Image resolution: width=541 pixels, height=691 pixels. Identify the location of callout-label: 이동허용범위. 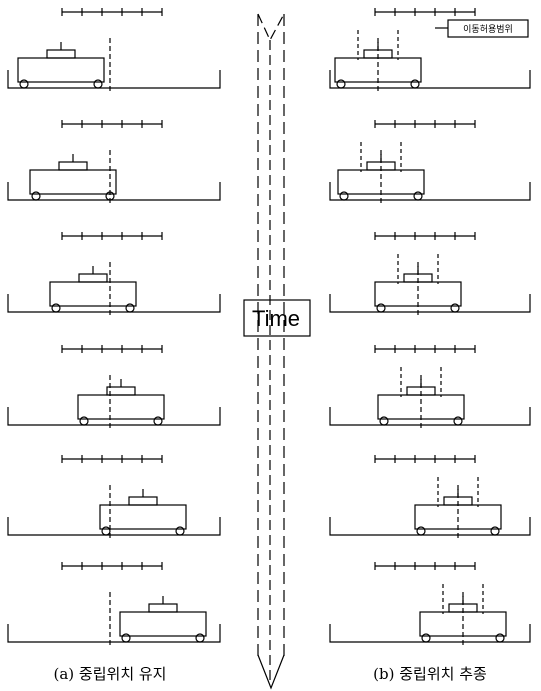
(488, 29).